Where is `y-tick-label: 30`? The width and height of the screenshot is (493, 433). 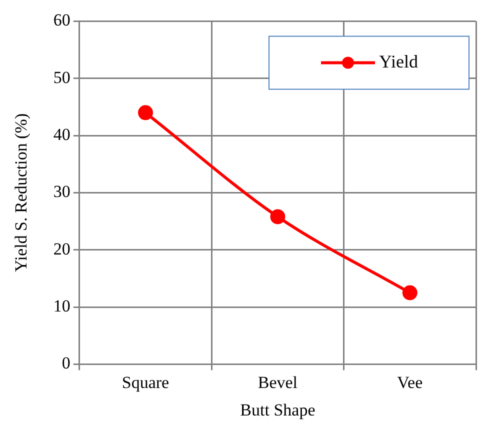 y-tick-label: 30 is located at coordinates (61, 192).